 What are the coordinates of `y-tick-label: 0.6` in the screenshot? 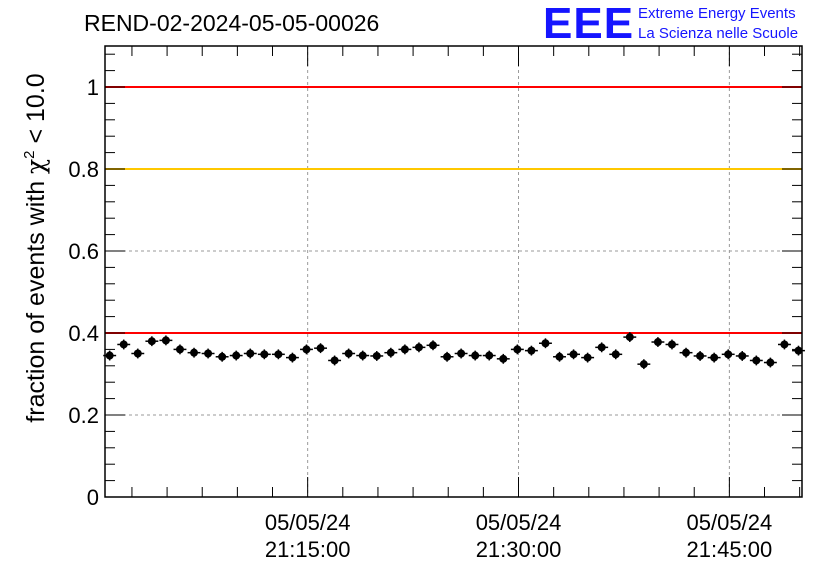 It's located at (83, 251).